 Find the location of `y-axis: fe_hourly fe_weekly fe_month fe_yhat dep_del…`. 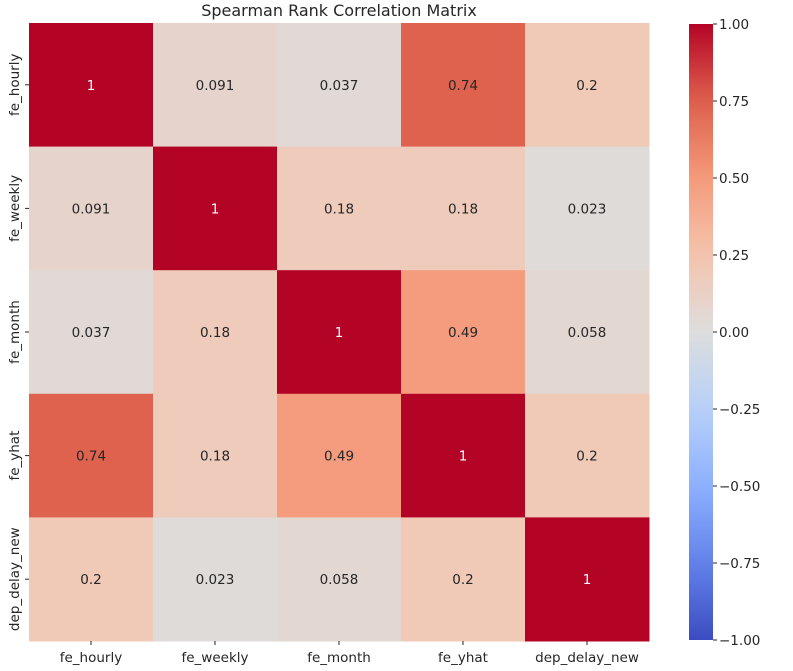

y-axis: fe_hourly fe_weekly fe_month fe_yhat dep_del… is located at coordinates (18, 342).